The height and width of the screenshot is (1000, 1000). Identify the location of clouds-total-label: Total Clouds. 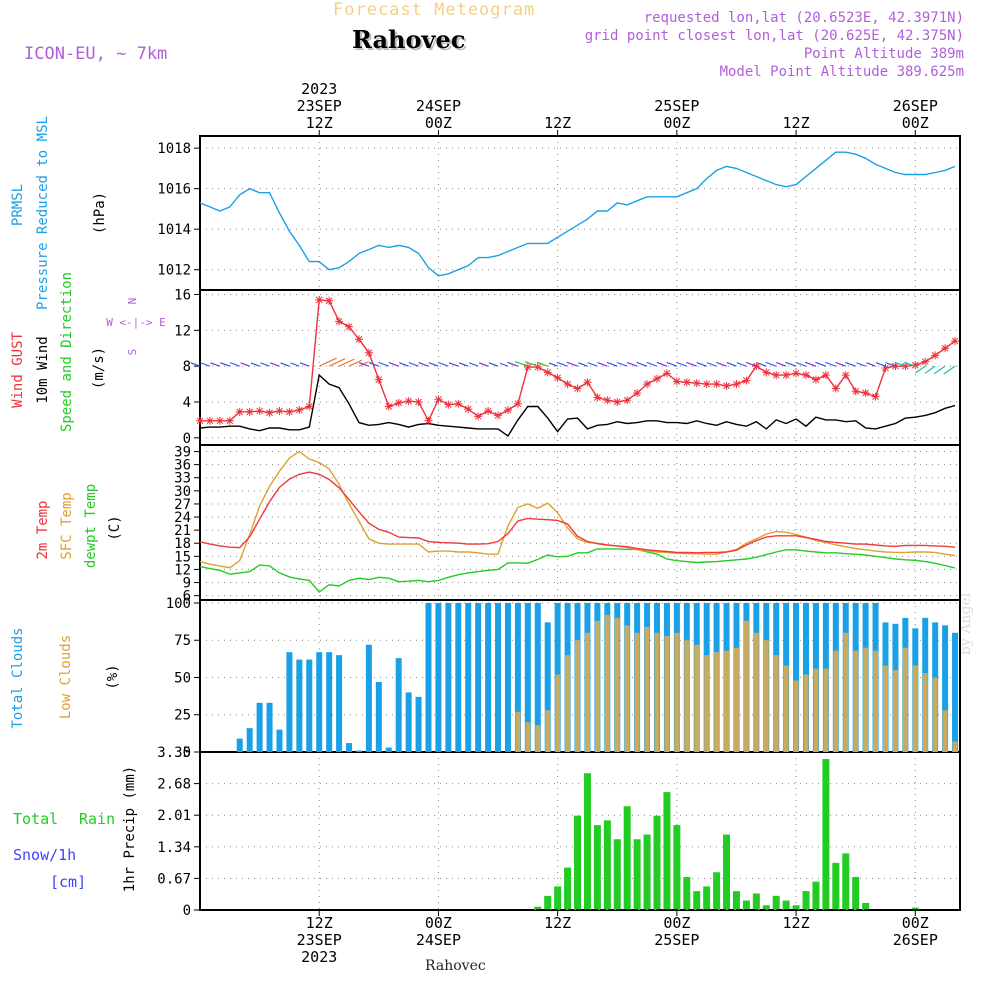
(18, 677).